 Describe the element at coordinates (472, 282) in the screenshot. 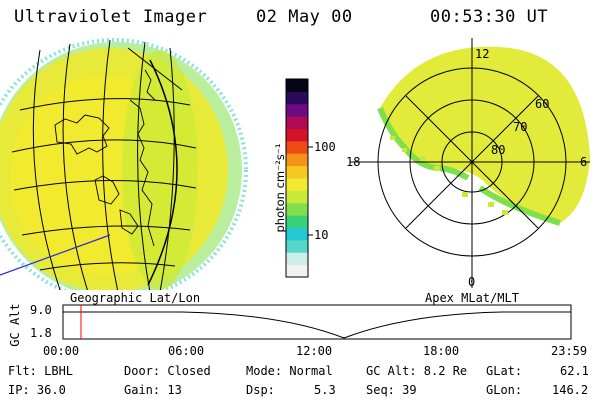

I see `mlt-label-0: 0` at that location.